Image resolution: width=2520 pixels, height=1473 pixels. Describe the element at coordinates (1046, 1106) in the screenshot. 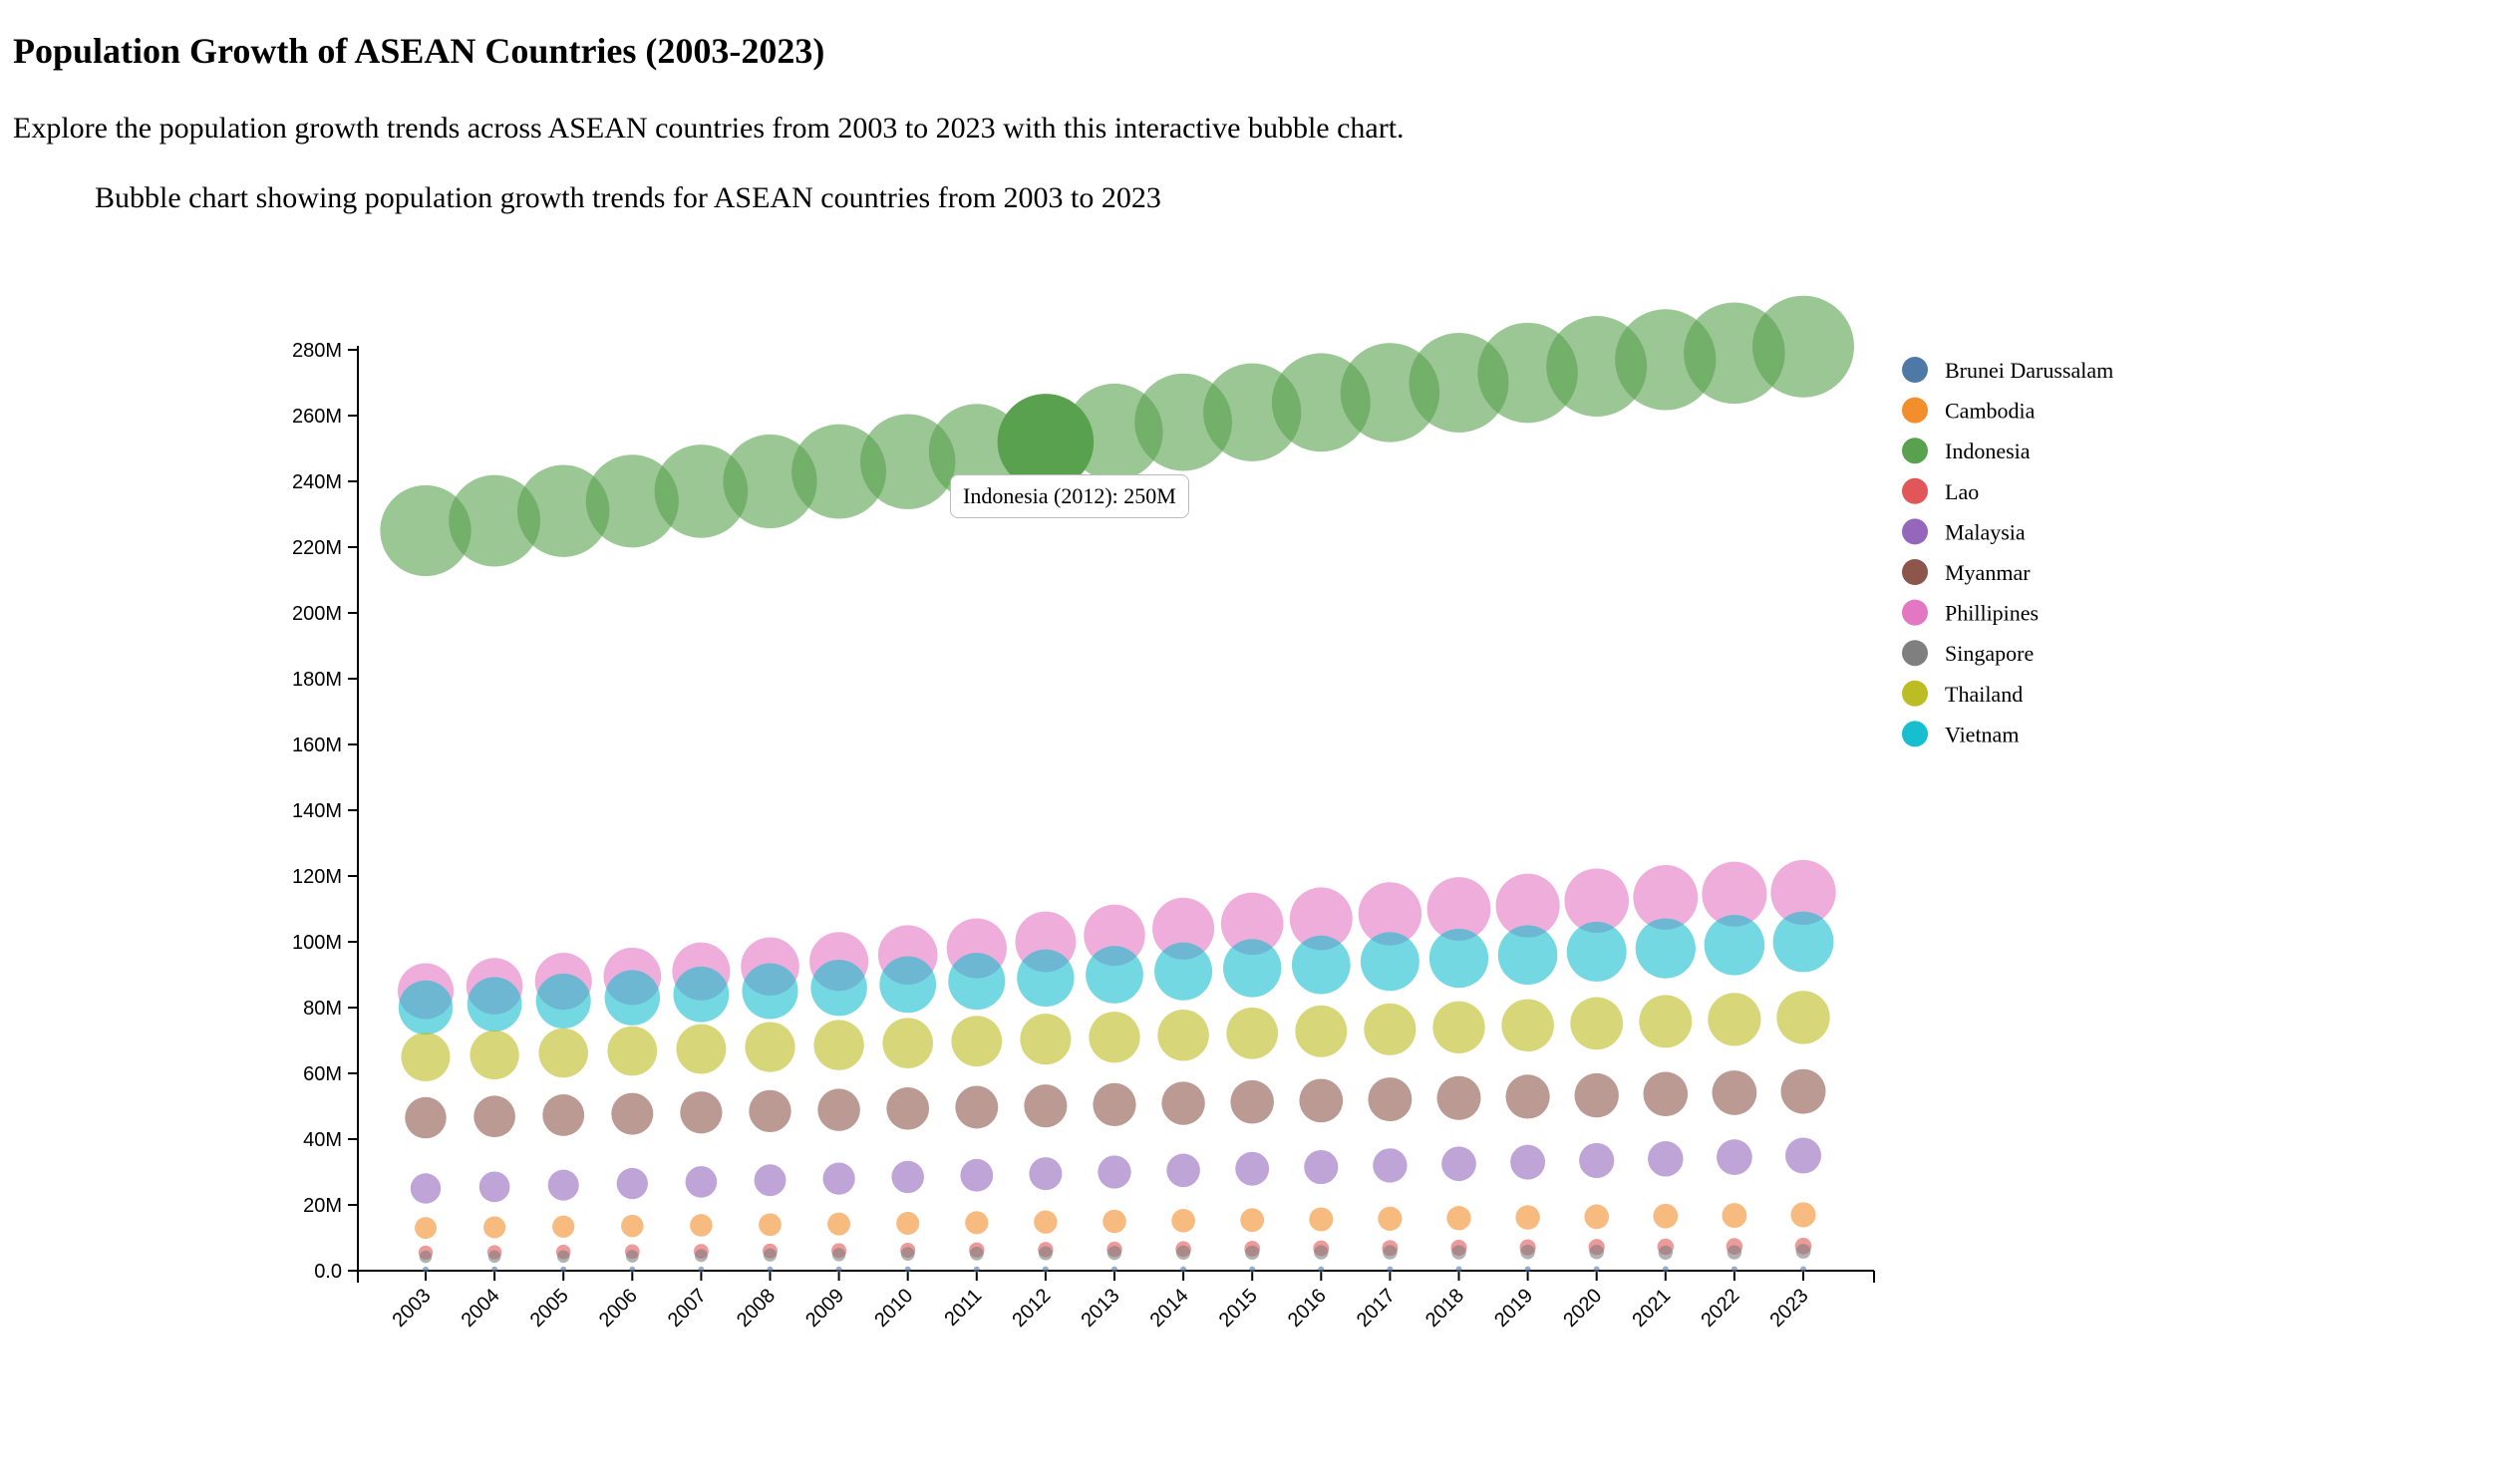

I see `bubble-myanmar-2012` at that location.